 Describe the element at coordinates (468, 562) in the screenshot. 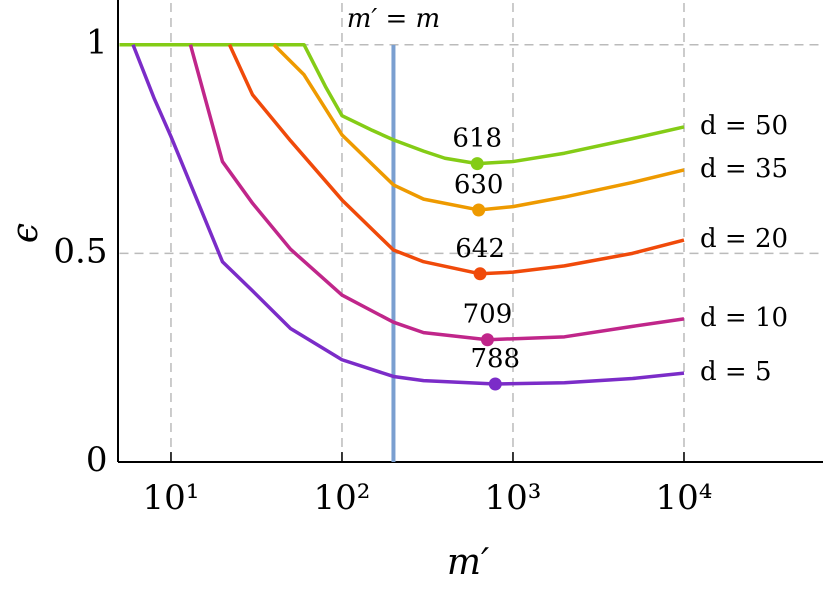

I see `x-axis-label: m′` at that location.